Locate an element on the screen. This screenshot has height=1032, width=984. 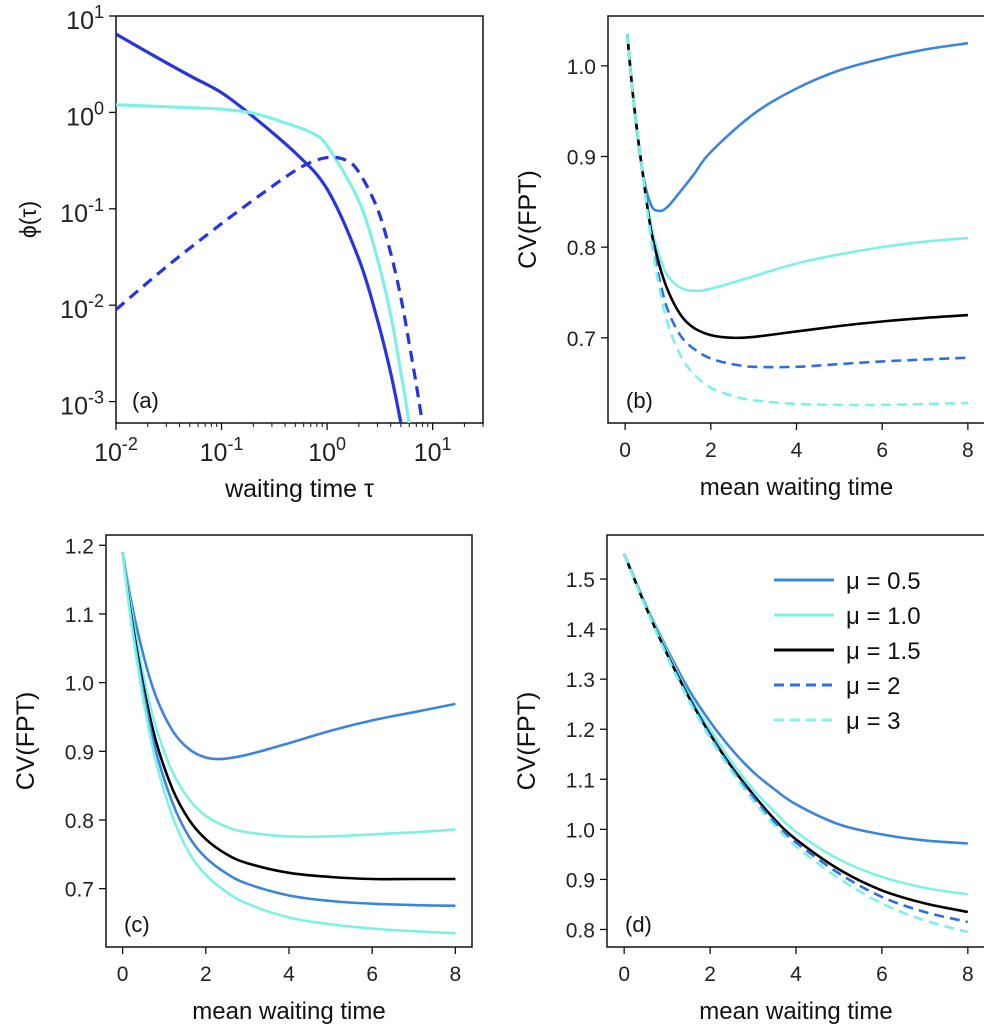
panel-label: (a) is located at coordinates (145, 400).